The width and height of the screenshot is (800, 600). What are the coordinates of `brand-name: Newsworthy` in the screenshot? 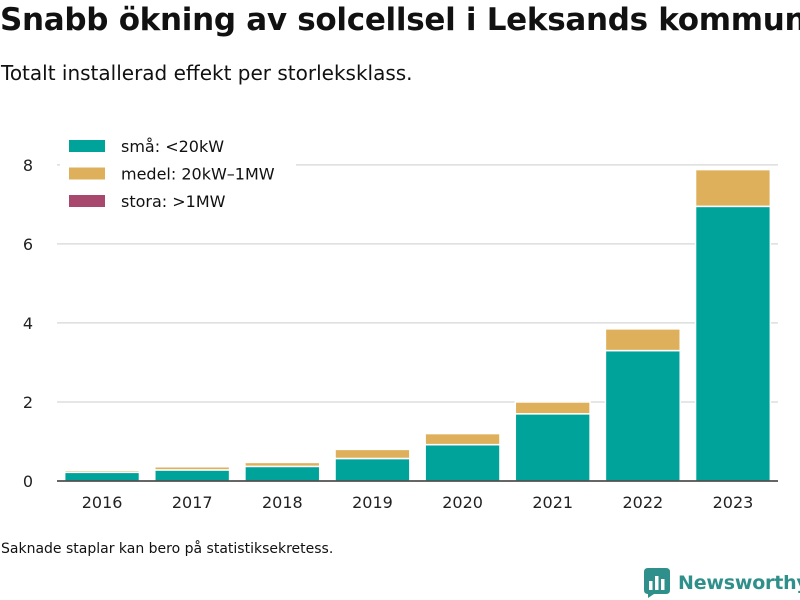 It's located at (739, 583).